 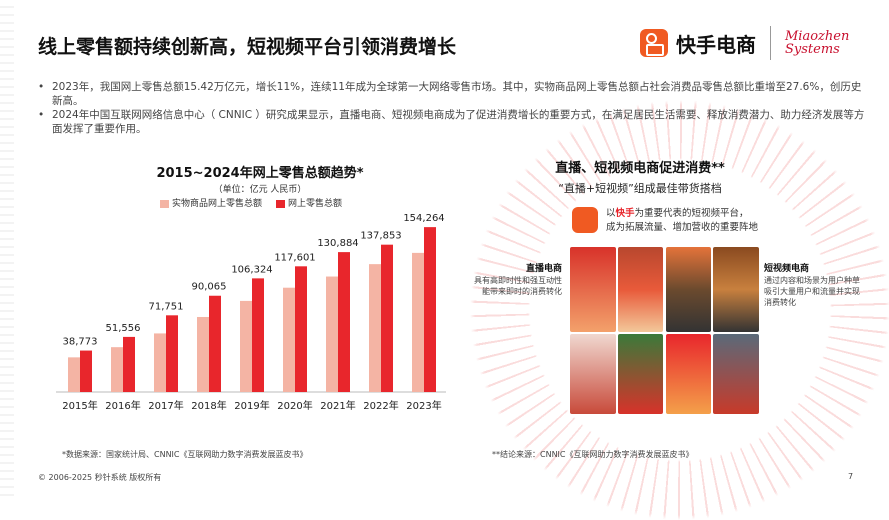 I want to click on x-tick-label: 2021年, so click(x=337, y=405).